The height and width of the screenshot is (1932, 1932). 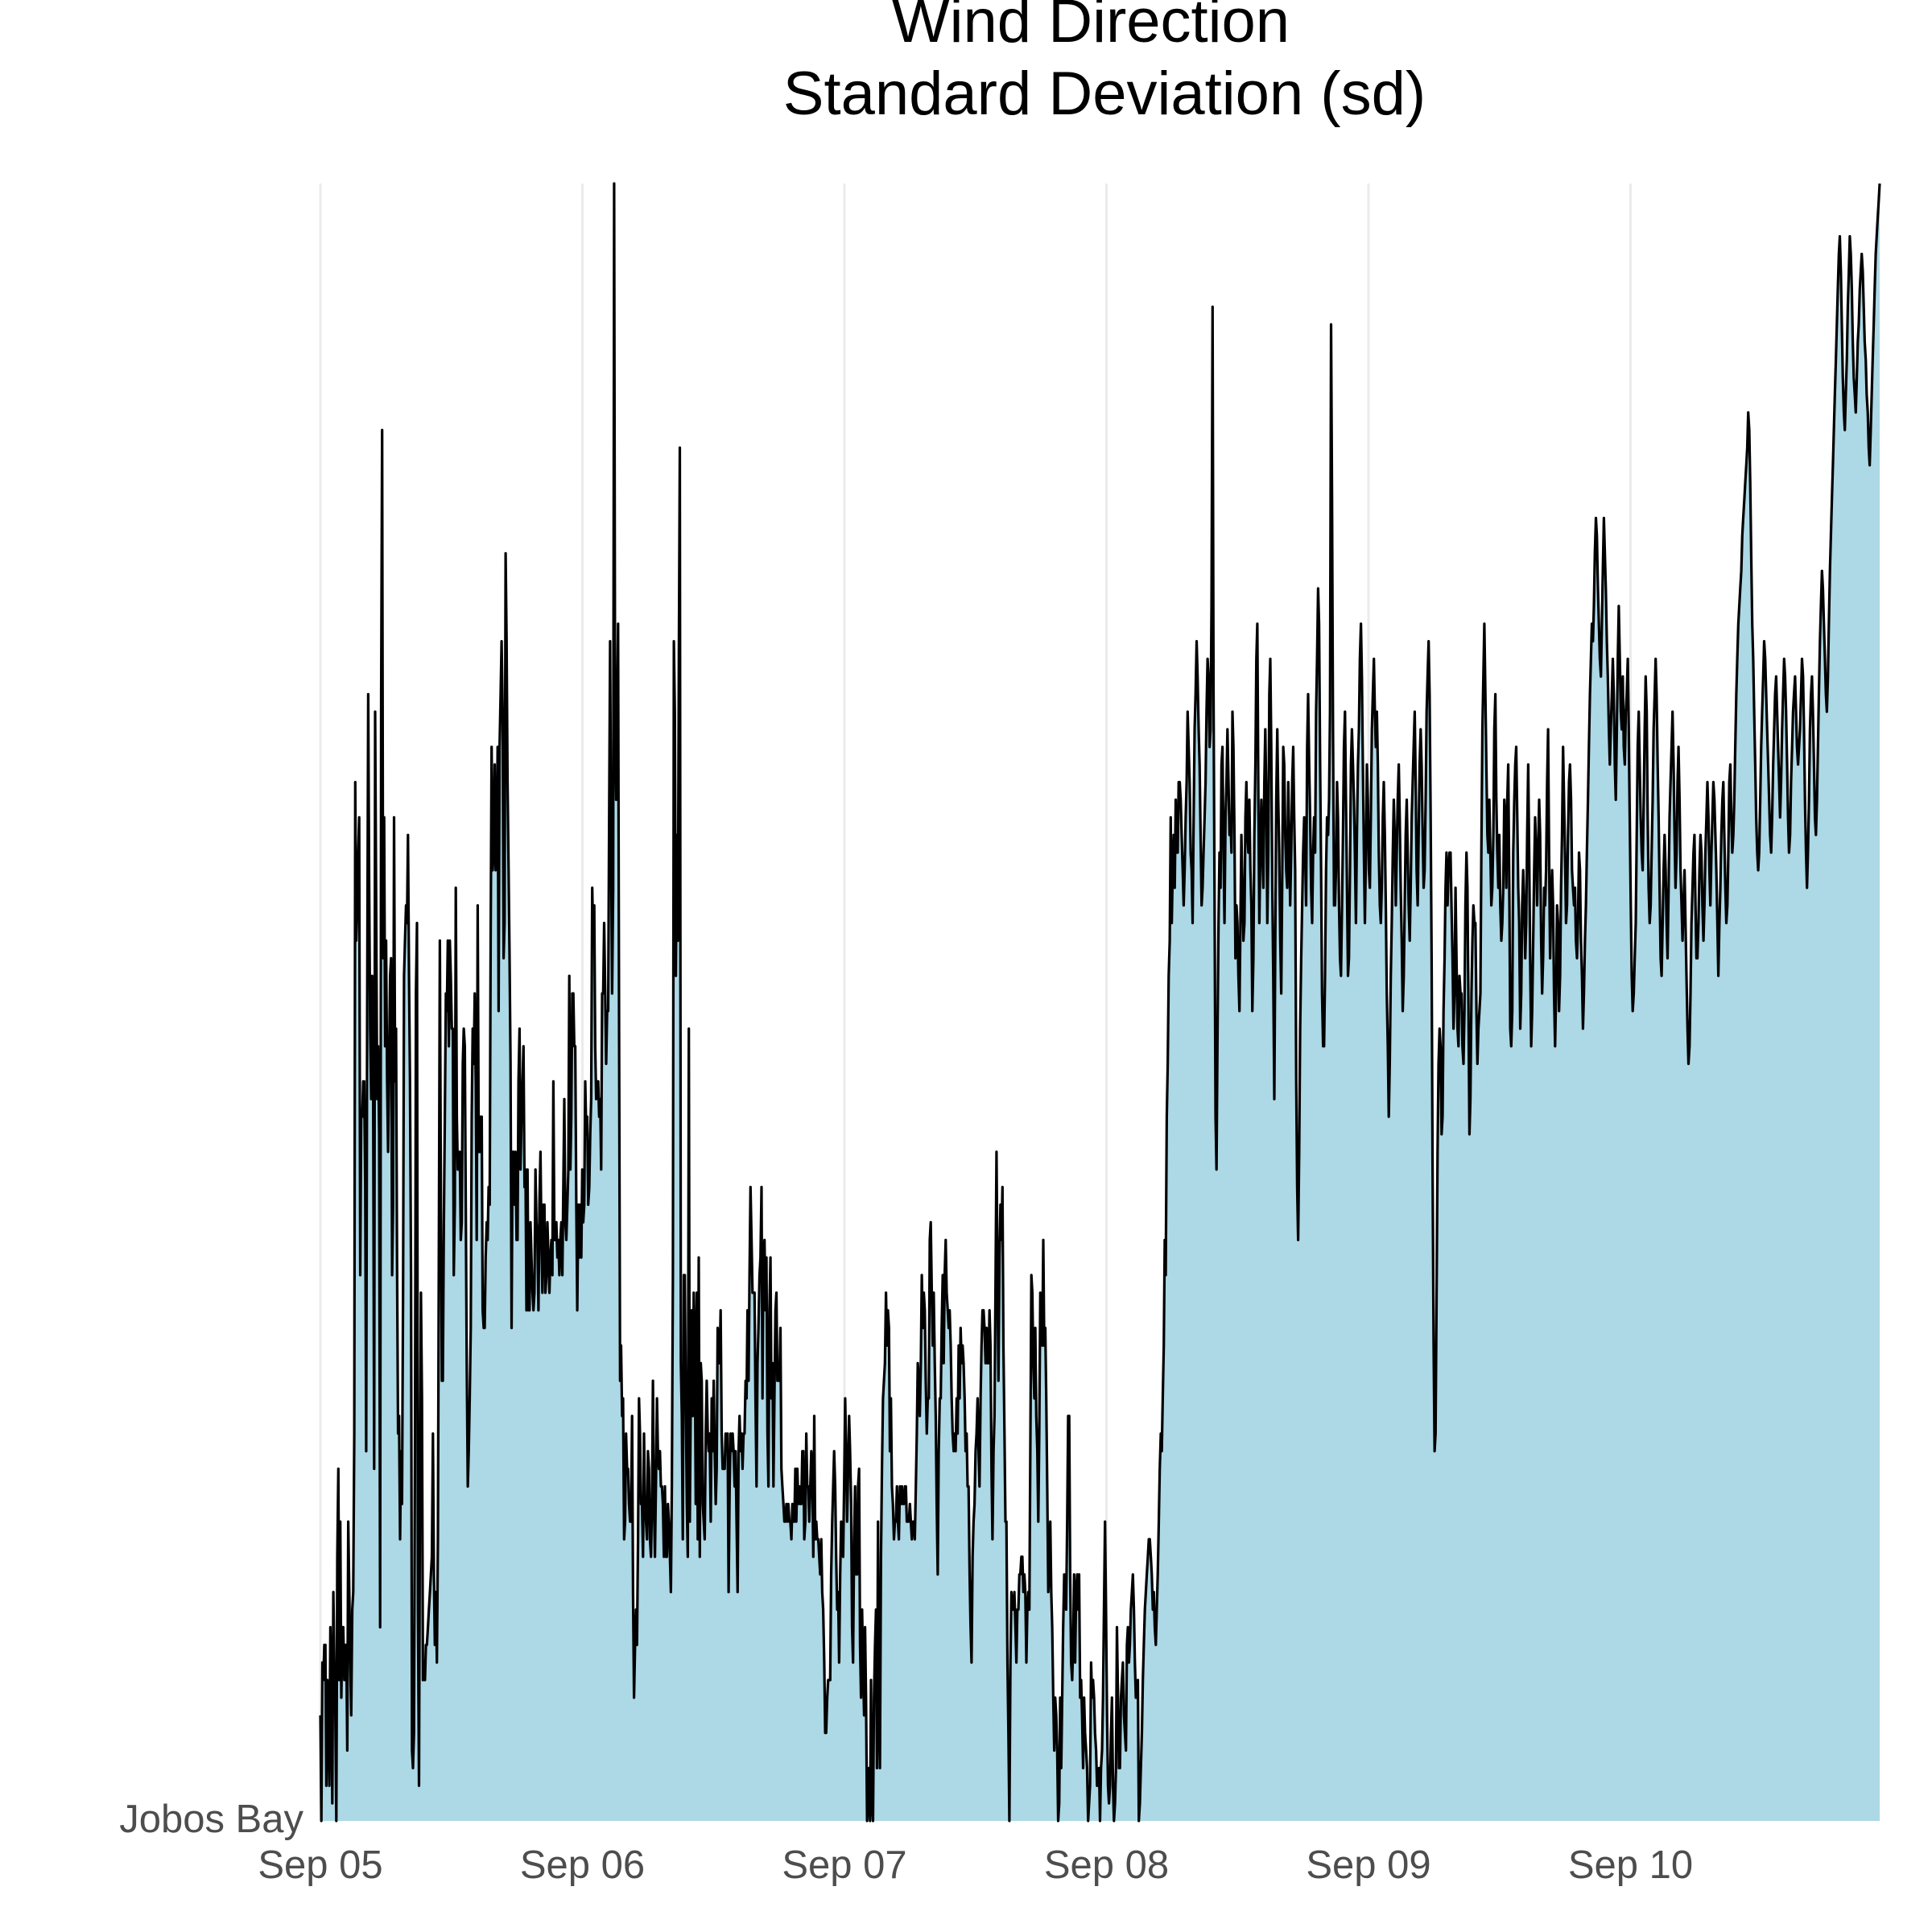 What do you see at coordinates (1106, 1865) in the screenshot?
I see `x-tick-label: Sep 08` at bounding box center [1106, 1865].